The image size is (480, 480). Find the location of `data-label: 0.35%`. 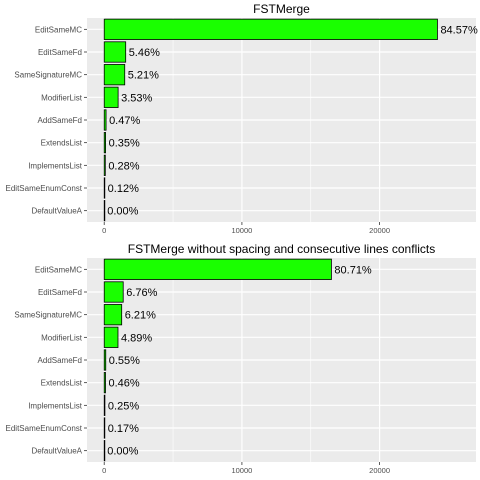

data-label: 0.35% is located at coordinates (124, 144).